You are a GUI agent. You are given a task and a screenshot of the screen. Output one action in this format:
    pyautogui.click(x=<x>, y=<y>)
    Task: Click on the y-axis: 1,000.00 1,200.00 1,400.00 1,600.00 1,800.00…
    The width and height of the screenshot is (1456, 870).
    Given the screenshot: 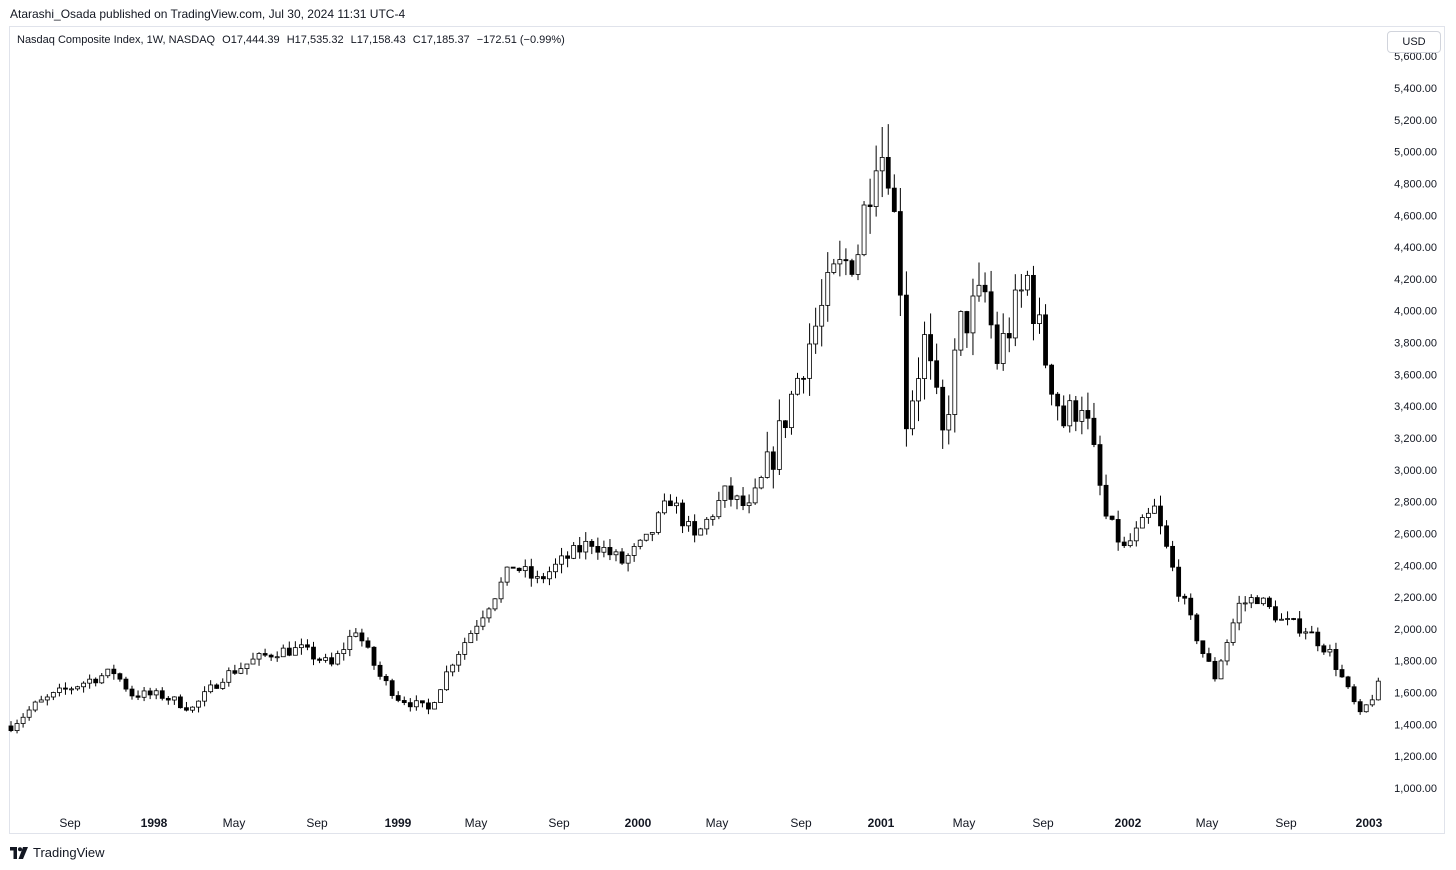 What is the action you would take?
    pyautogui.click(x=1415, y=423)
    